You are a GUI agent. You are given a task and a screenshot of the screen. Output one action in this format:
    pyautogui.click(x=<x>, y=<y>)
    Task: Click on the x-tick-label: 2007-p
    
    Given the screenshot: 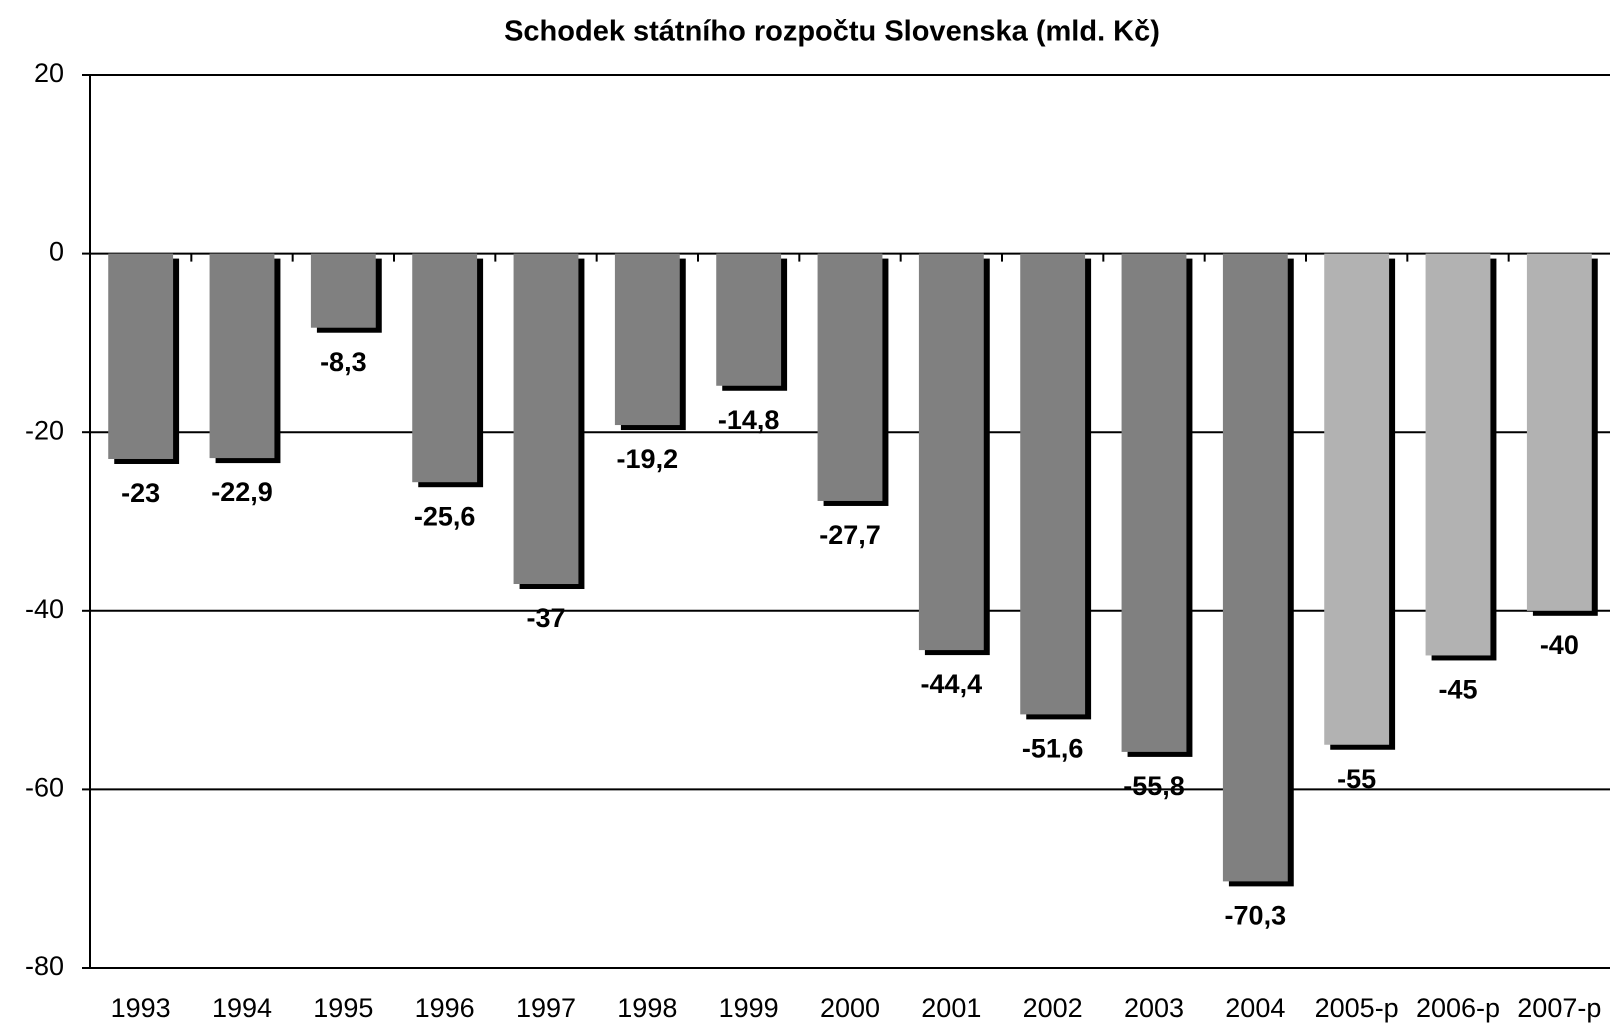 What is the action you would take?
    pyautogui.click(x=1559, y=1008)
    